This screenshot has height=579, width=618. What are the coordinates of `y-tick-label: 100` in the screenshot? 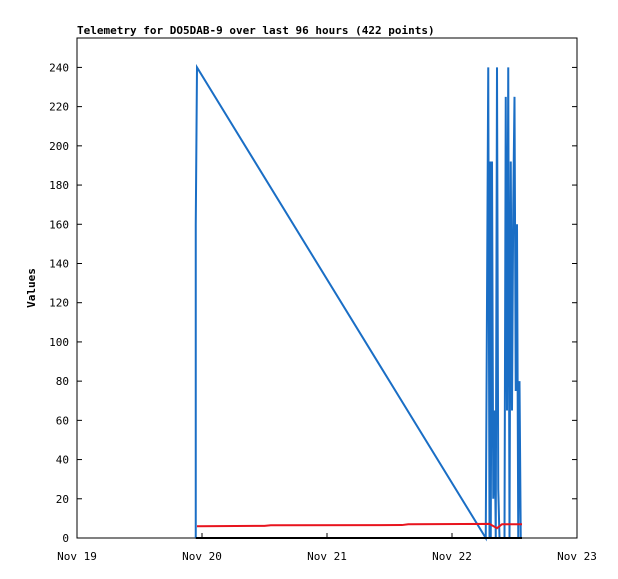 It's located at (59, 342).